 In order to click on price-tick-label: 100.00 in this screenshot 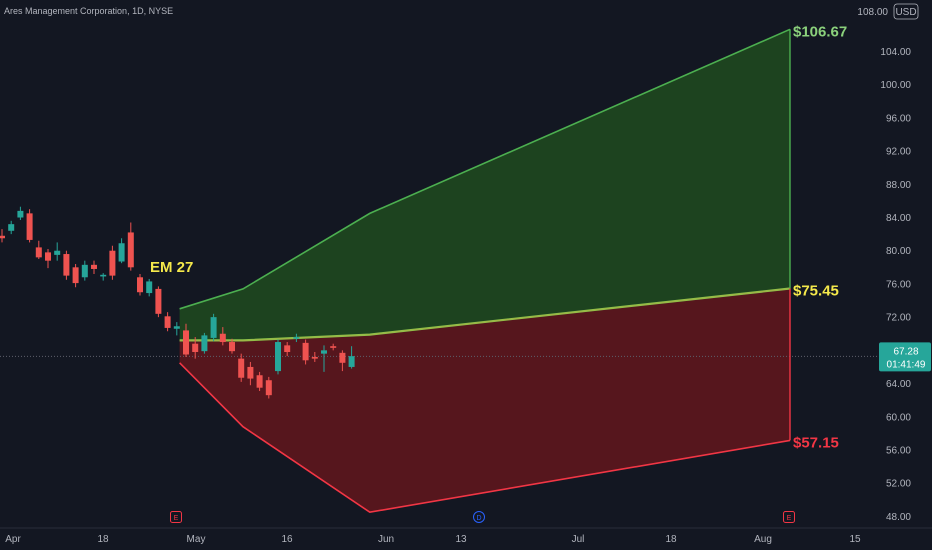, I will do `click(895, 85)`.